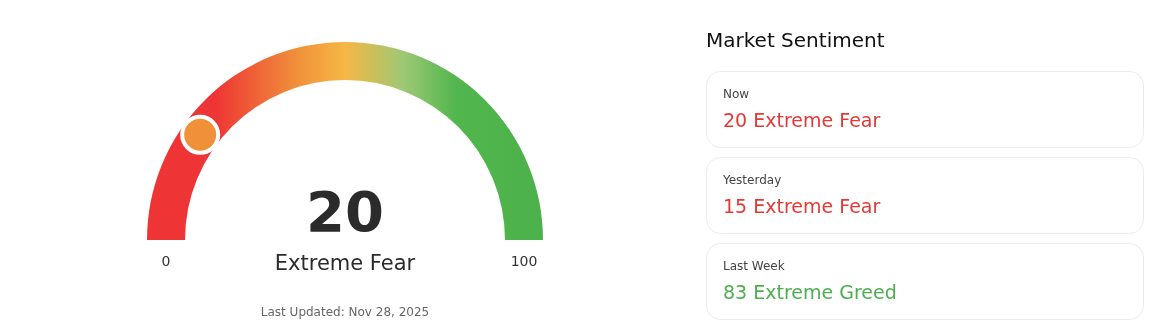 The width and height of the screenshot is (1157, 328). I want to click on text: 0, so click(166, 261).